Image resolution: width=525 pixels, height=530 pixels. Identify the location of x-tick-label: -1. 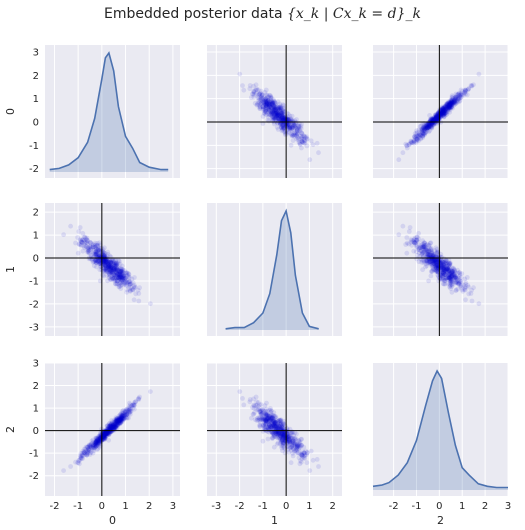
(78, 506).